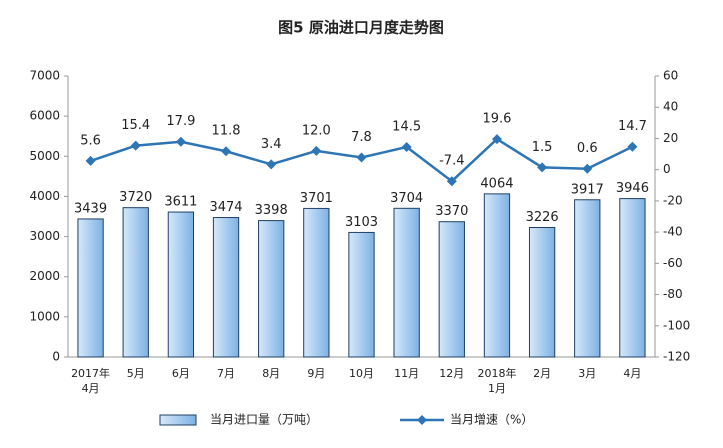 This screenshot has width=723, height=448. What do you see at coordinates (225, 207) in the screenshot?
I see `bar-value-label: 3474` at bounding box center [225, 207].